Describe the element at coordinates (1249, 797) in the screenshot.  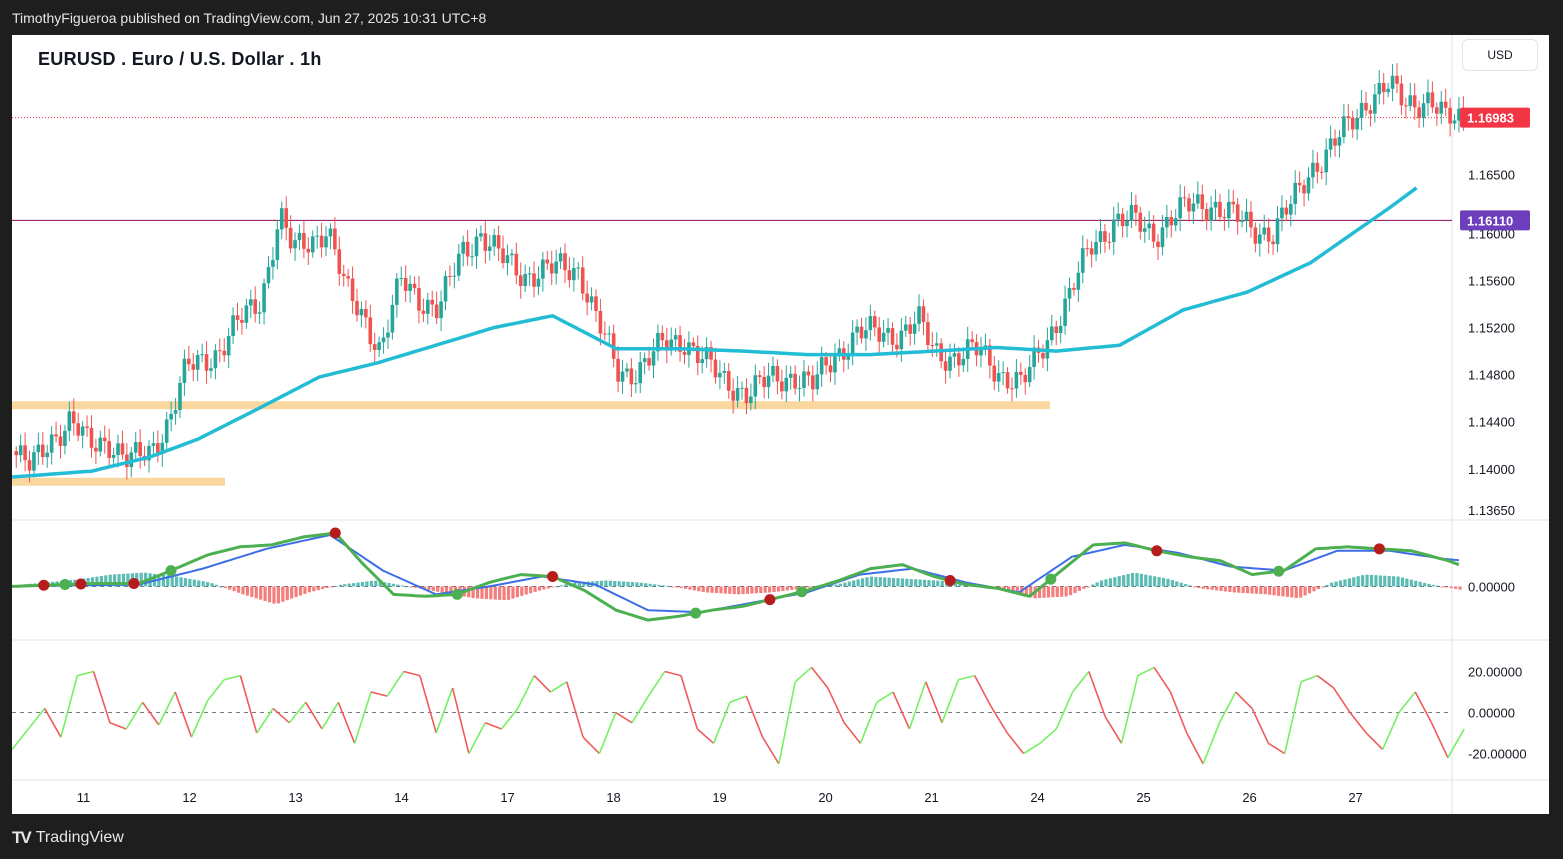
I see `time-tick-label: 26` at that location.